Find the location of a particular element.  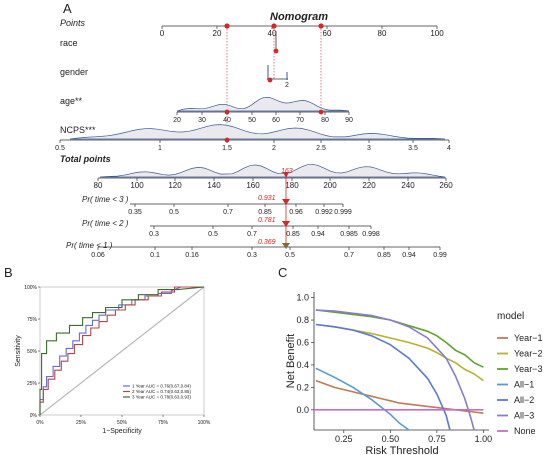

roc-x-tick-label: 75% is located at coordinates (163, 423).